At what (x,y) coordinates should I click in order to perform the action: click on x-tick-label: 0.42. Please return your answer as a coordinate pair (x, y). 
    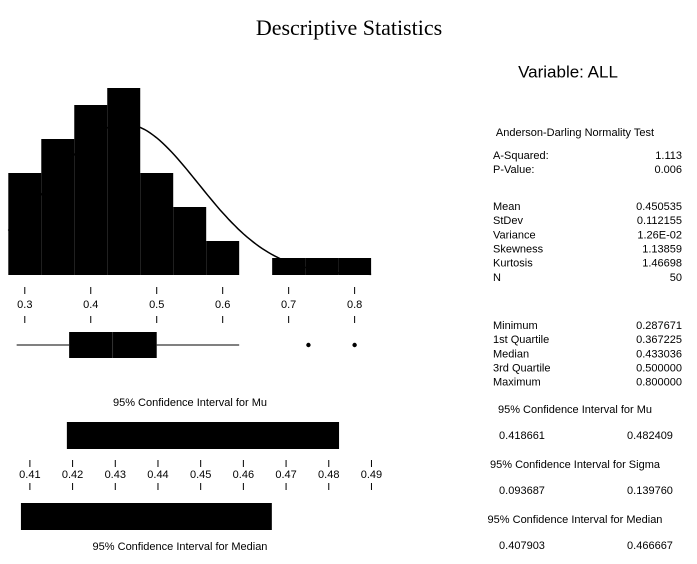
    Looking at the image, I should click on (72, 475).